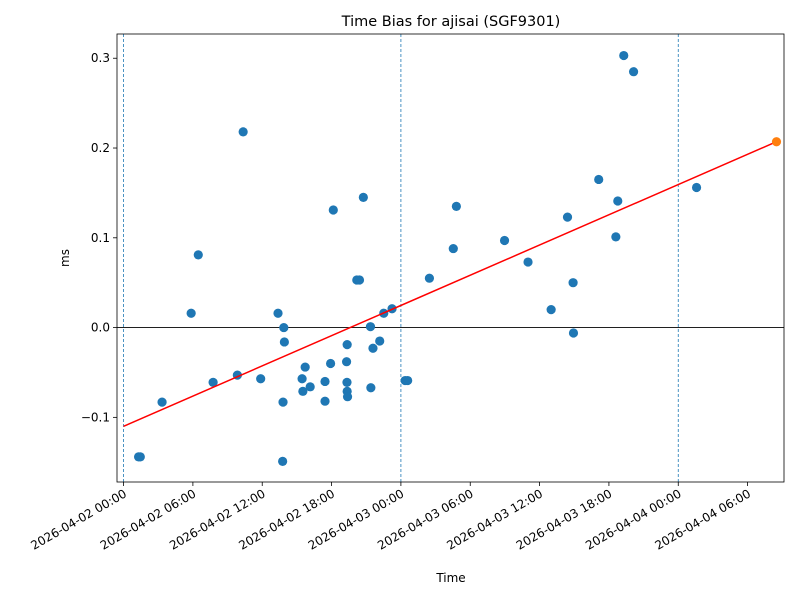 The height and width of the screenshot is (600, 800). I want to click on y-axis-label: ms, so click(65, 258).